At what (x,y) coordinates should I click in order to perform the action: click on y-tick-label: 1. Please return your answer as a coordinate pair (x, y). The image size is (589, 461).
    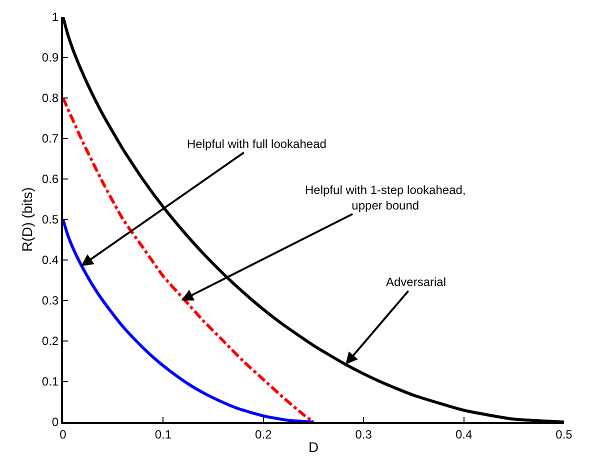
    Looking at the image, I should click on (55, 17).